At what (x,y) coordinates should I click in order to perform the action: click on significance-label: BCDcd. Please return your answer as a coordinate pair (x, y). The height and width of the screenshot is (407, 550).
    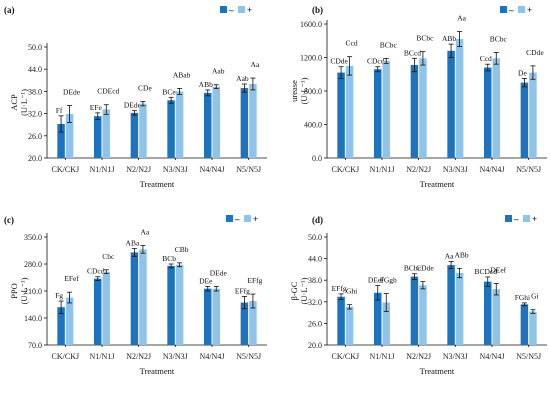
    Looking at the image, I should click on (486, 271).